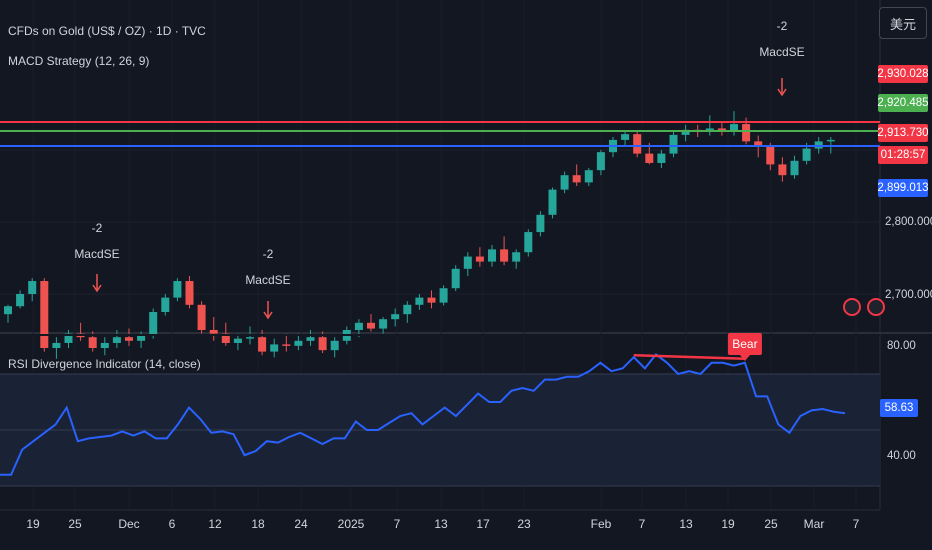  I want to click on currency-button: 美元, so click(903, 23).